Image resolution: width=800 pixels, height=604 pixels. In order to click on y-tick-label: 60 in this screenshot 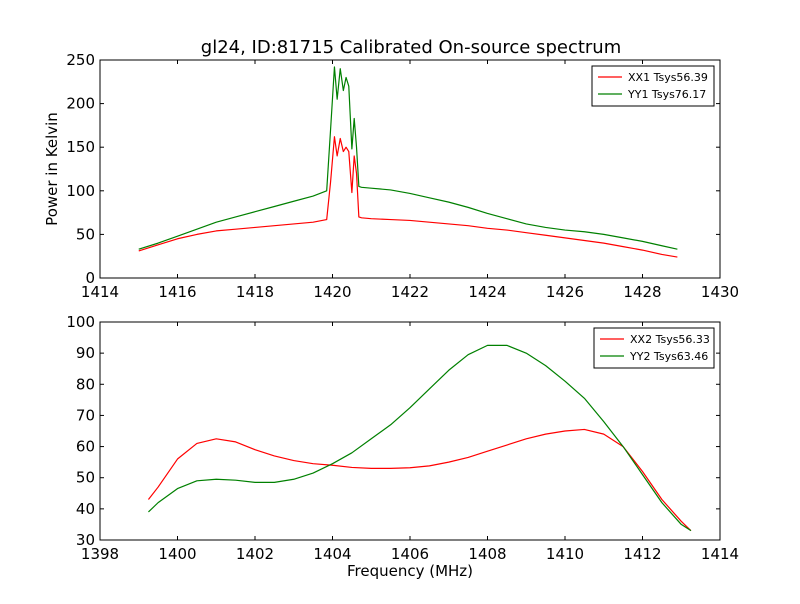, I will do `click(85, 447)`.